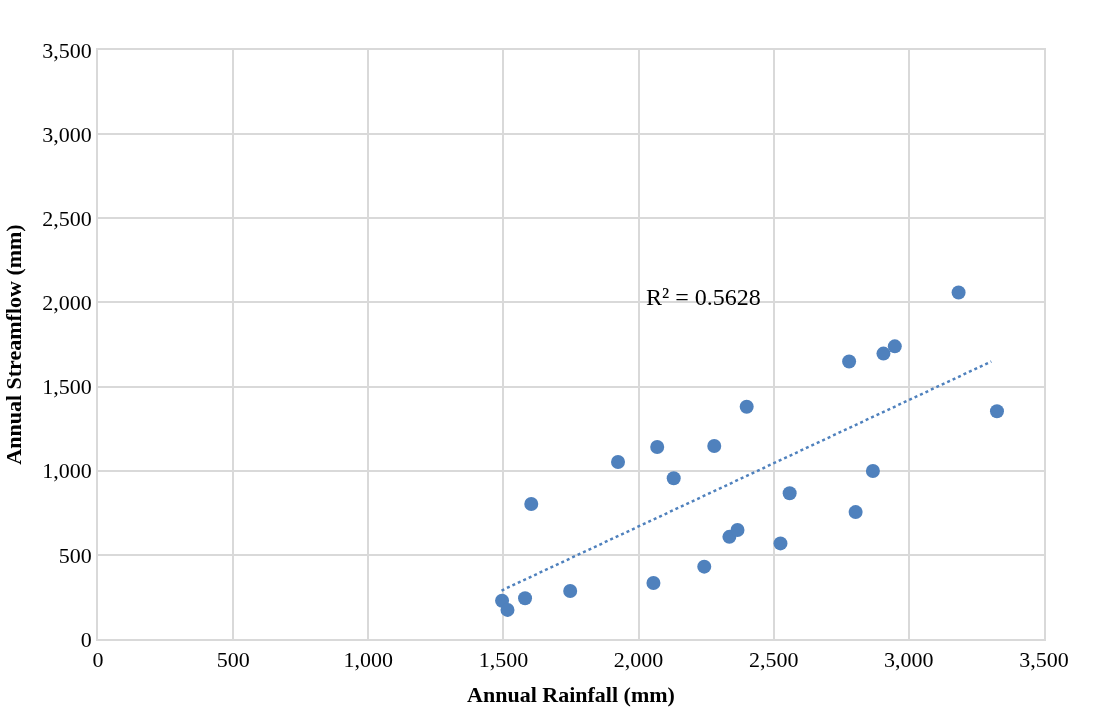 This screenshot has height=715, width=1094. I want to click on x-tick-label: 500, so click(233, 660).